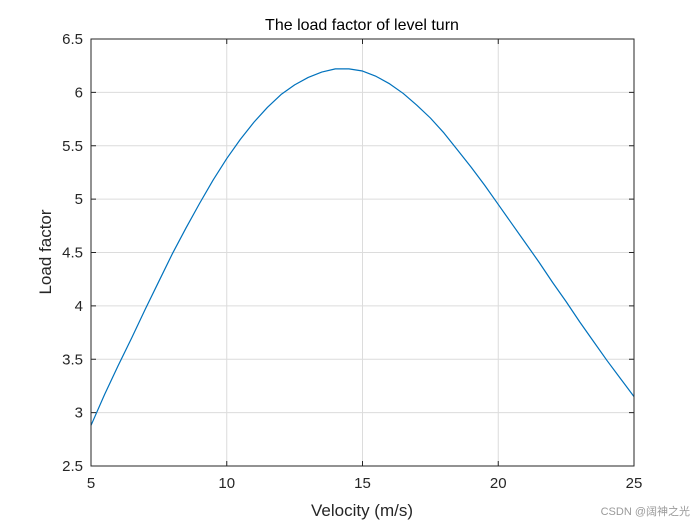 The width and height of the screenshot is (700, 525). I want to click on y-tick-labels: 2.5 3 3.5 4 4.5 5 5.5 6 6.5, so click(72, 253).